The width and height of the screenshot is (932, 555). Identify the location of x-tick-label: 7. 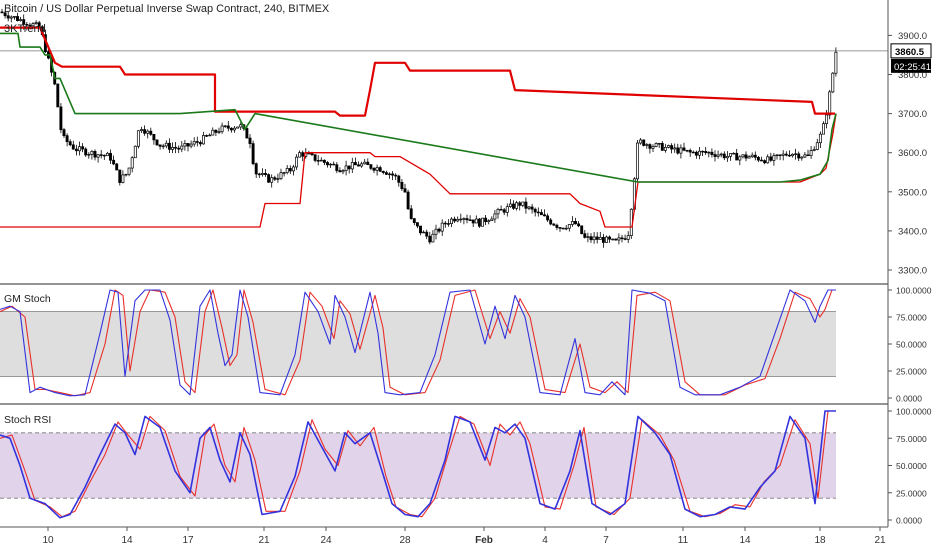
(606, 540).